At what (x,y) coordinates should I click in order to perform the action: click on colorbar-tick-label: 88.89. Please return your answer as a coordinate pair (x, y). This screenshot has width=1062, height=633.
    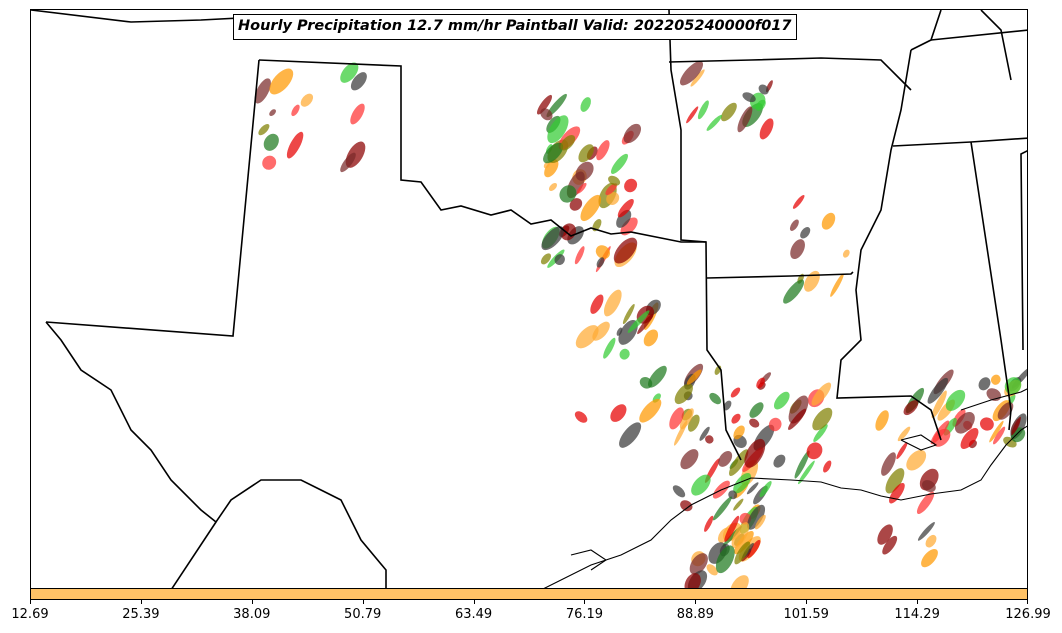
    Looking at the image, I should click on (695, 614).